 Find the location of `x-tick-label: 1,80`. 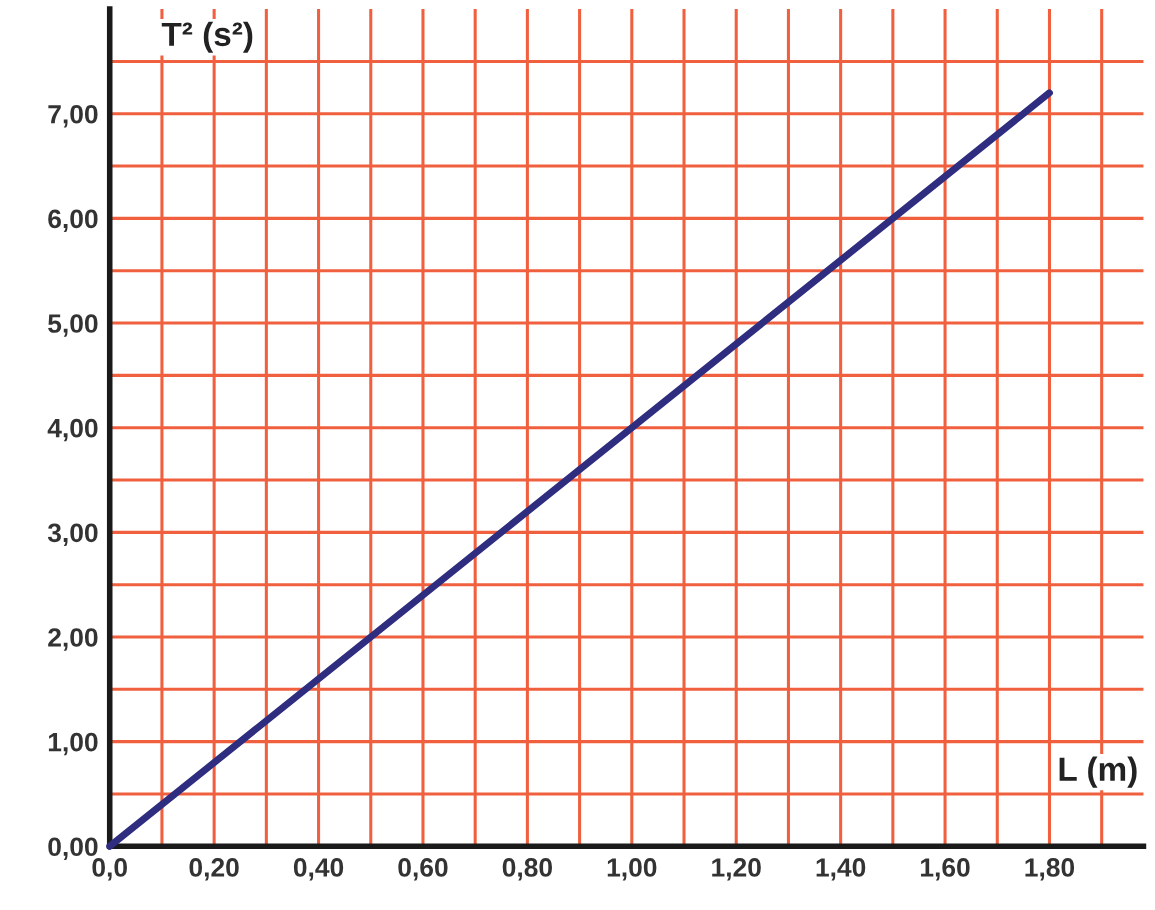

x-tick-label: 1,80 is located at coordinates (1050, 869).